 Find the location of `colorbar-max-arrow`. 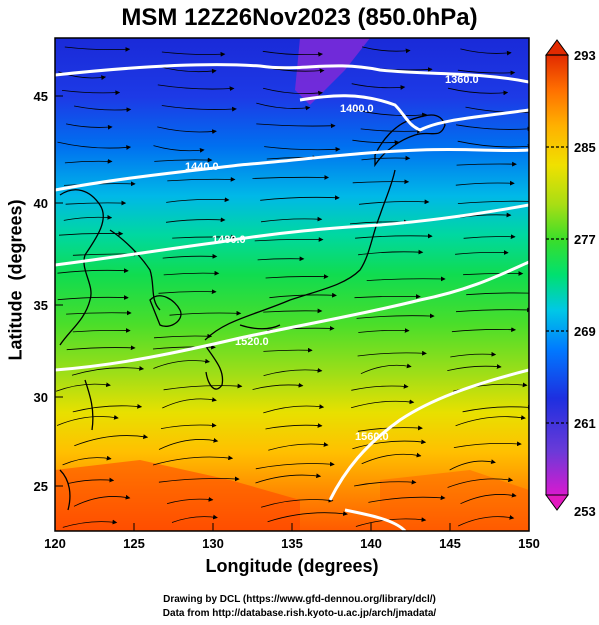

colorbar-max-arrow is located at coordinates (557, 47).